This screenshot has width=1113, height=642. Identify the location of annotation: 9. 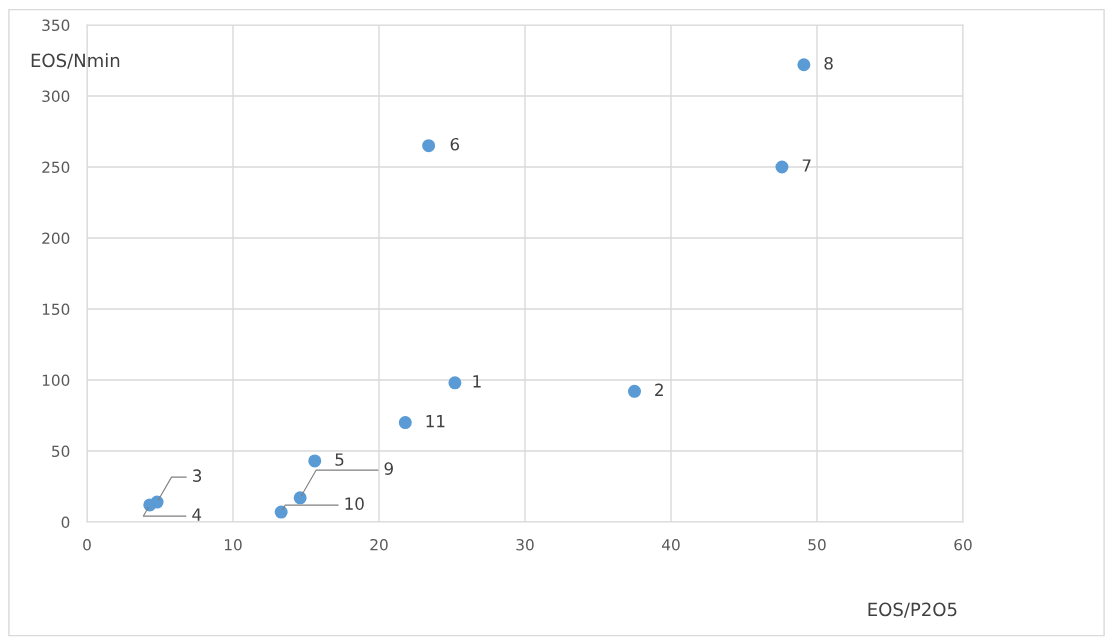
(388, 468).